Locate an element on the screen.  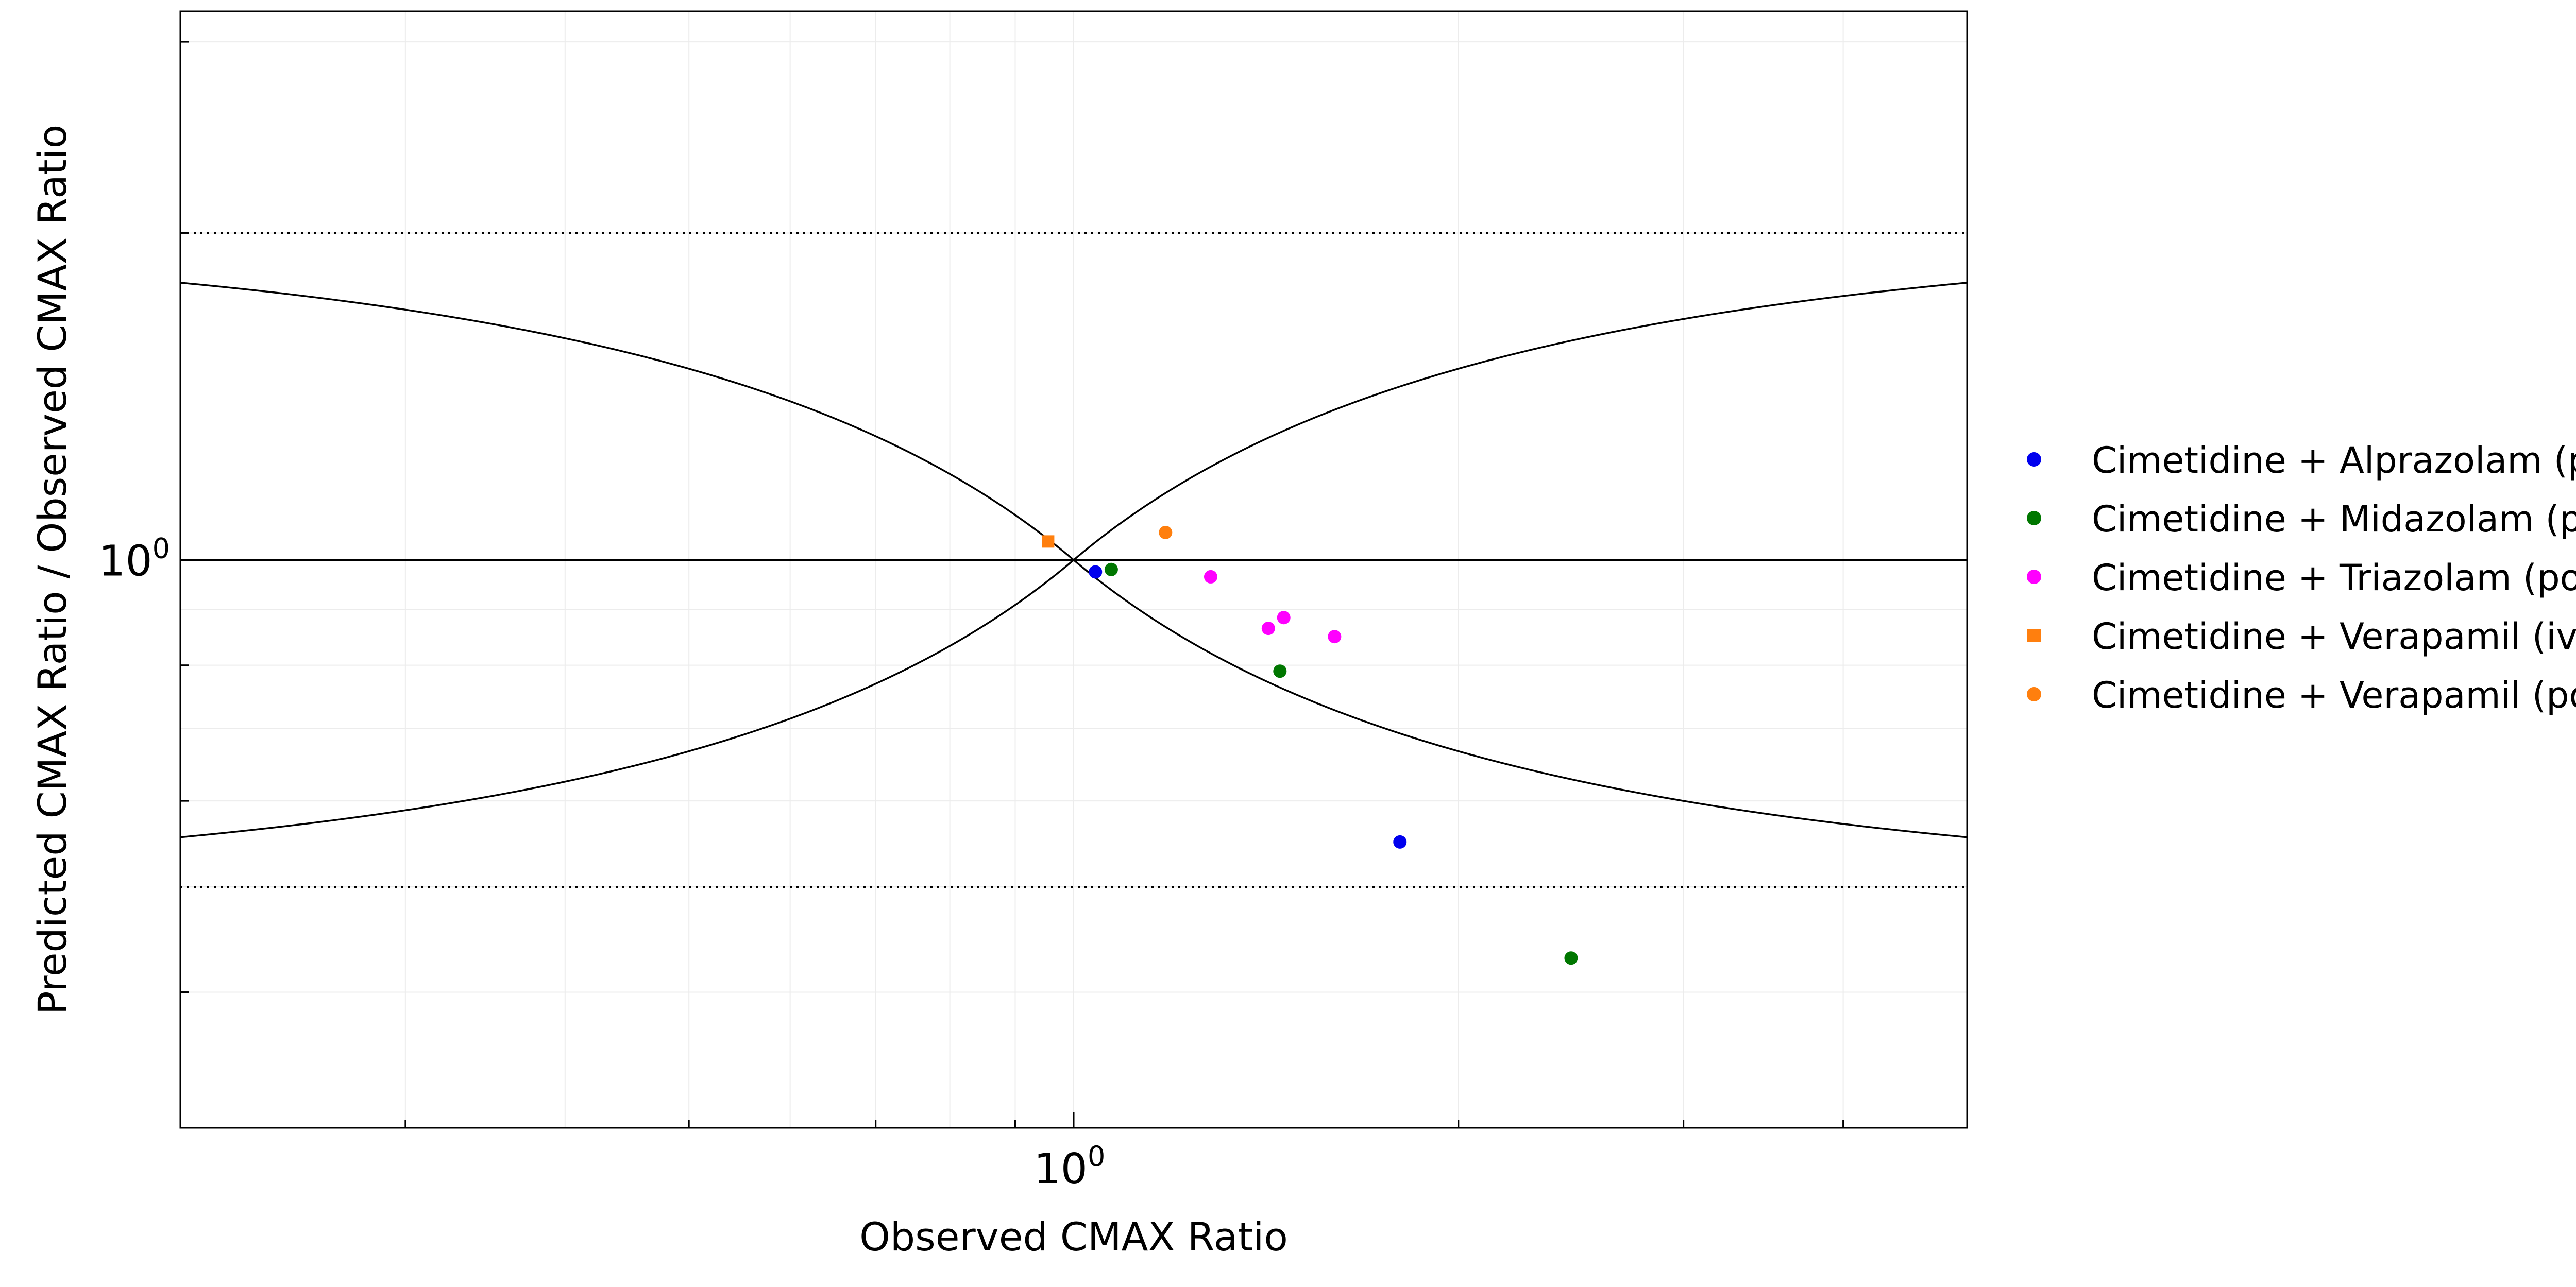
data-point-s0-p1 is located at coordinates (1400, 842).